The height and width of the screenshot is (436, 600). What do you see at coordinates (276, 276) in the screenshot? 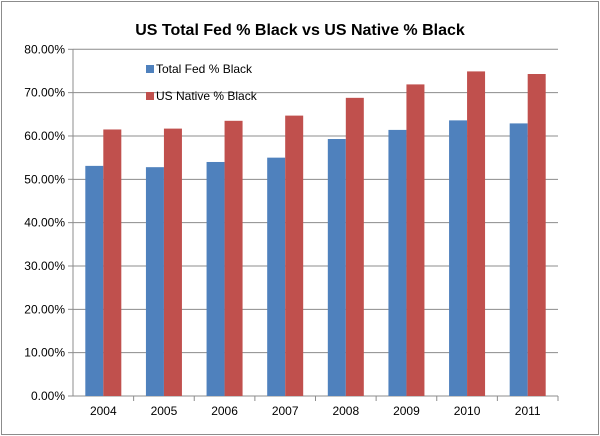
I see `bar-total-fed-2007` at bounding box center [276, 276].